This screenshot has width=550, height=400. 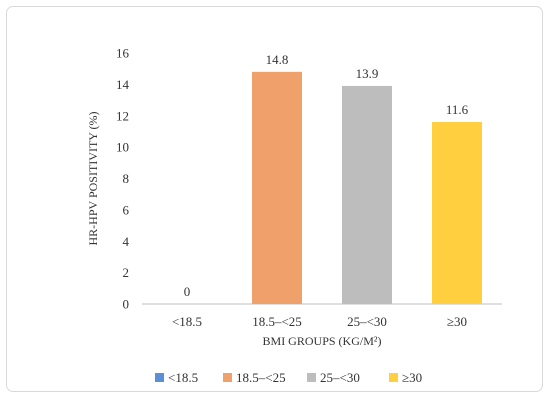 What do you see at coordinates (277, 59) in the screenshot?
I see `data-label: 14.8` at bounding box center [277, 59].